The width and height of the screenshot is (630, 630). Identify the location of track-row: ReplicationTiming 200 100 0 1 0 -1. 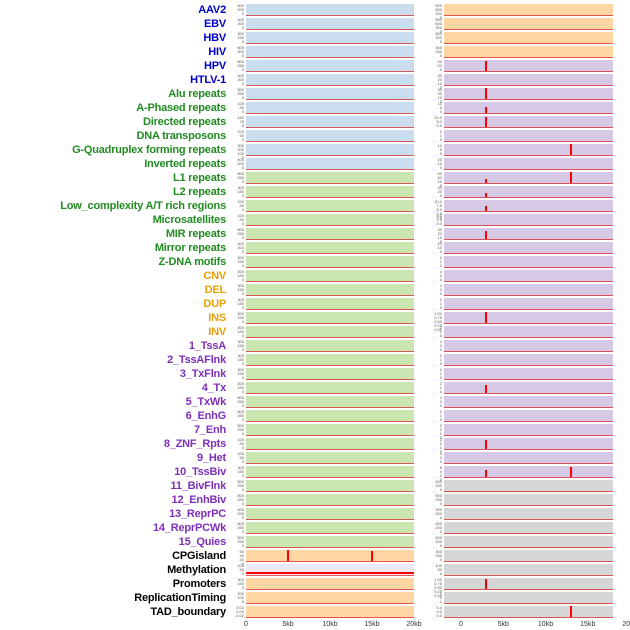
(315, 598).